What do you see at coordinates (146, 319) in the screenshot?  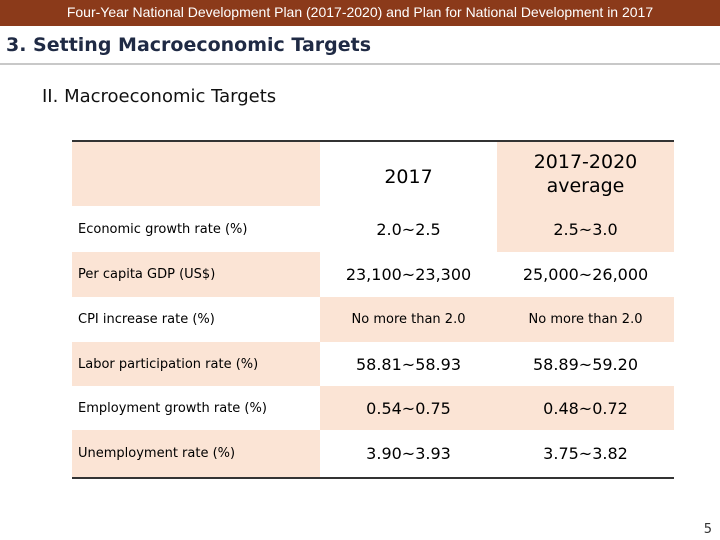 I see `table-row-label: CPI increase rate (%)` at bounding box center [146, 319].